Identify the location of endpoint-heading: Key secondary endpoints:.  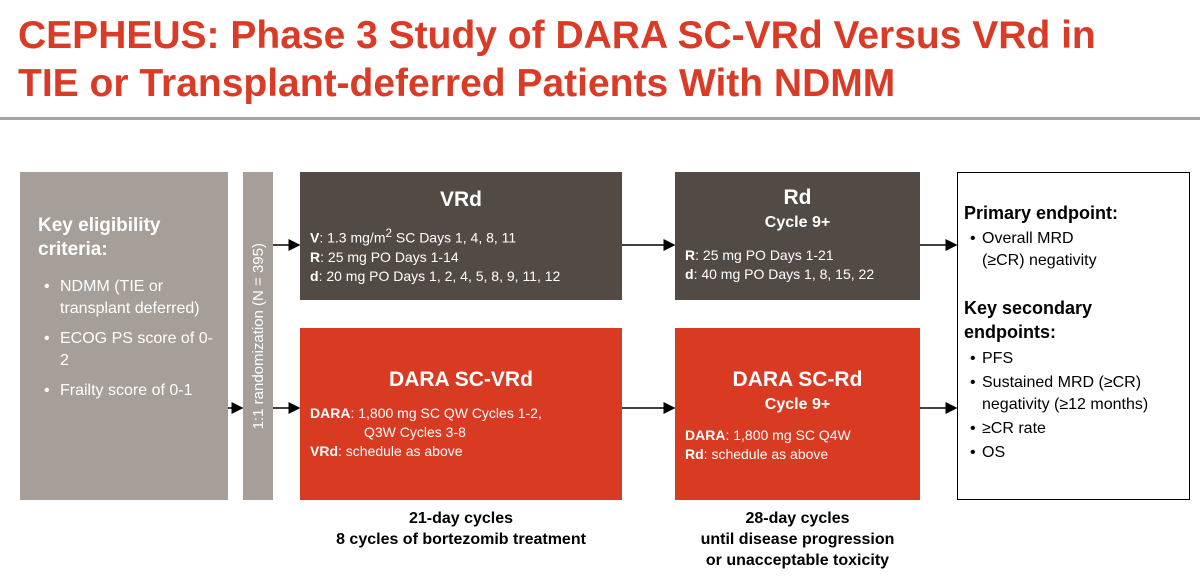
(1028, 320).